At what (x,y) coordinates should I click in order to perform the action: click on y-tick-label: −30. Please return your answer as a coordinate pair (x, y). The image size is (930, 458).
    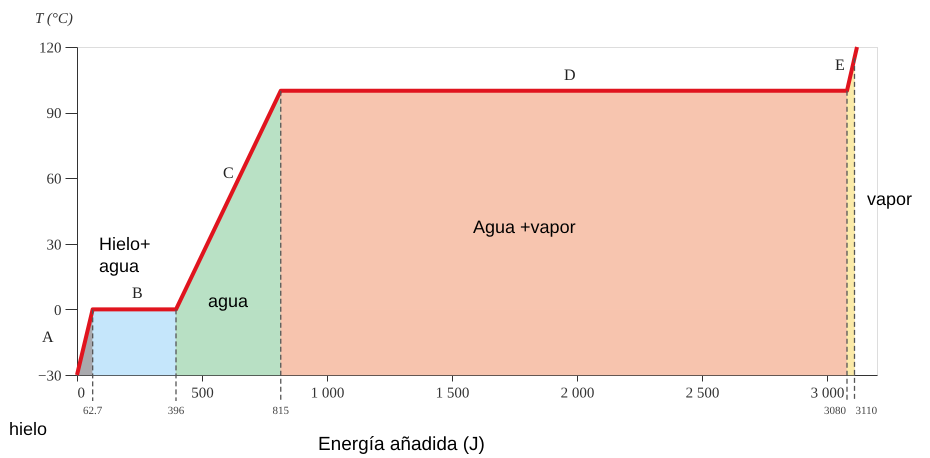
    Looking at the image, I should click on (50, 376).